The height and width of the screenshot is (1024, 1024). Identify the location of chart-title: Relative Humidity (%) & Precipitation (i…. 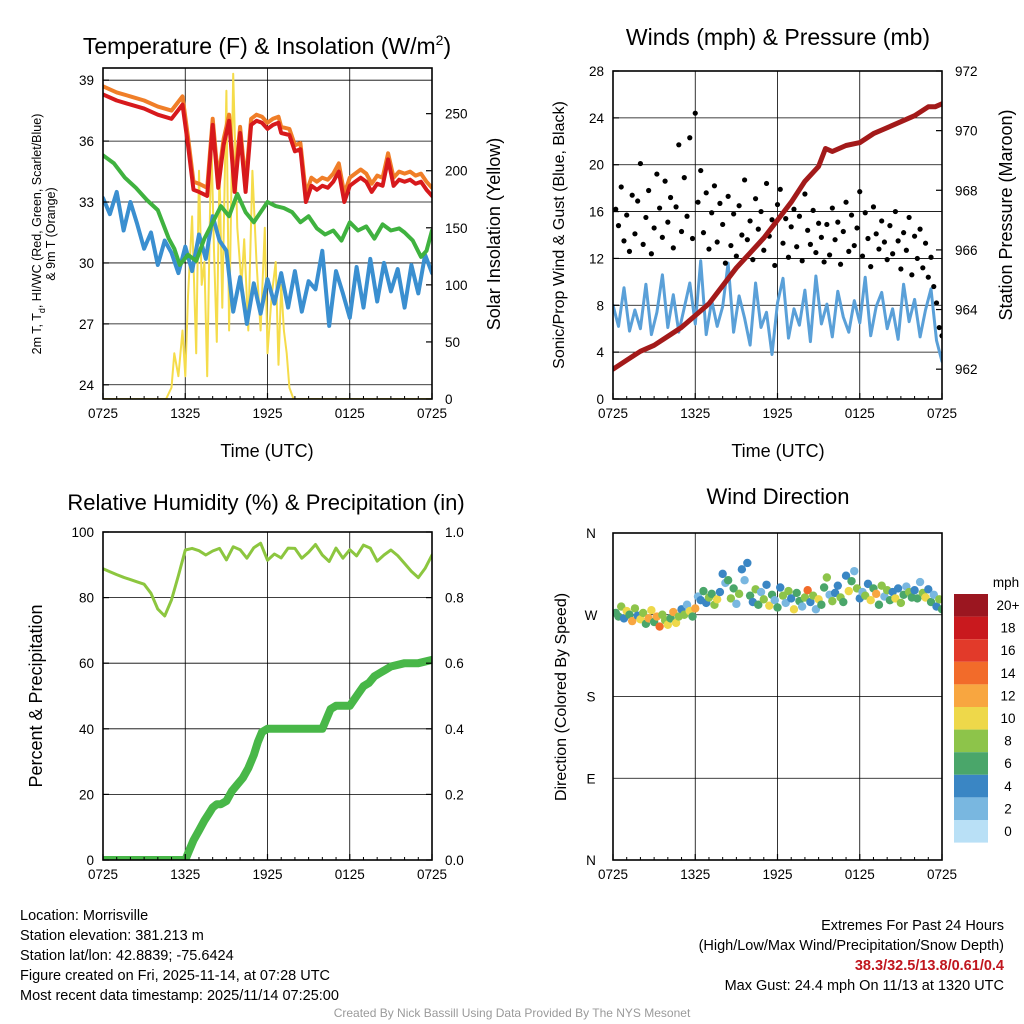
(265, 502).